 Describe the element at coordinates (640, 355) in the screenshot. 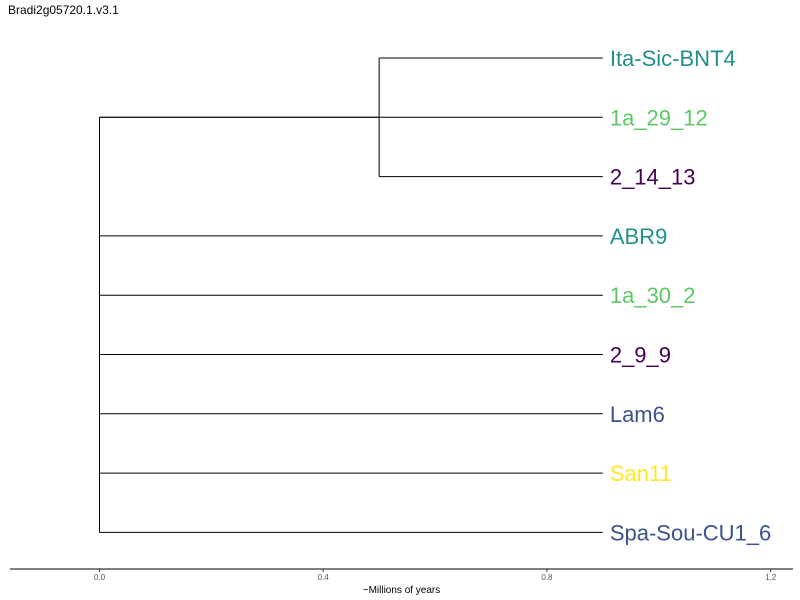

I see `leaf-label: 2_9_9` at that location.